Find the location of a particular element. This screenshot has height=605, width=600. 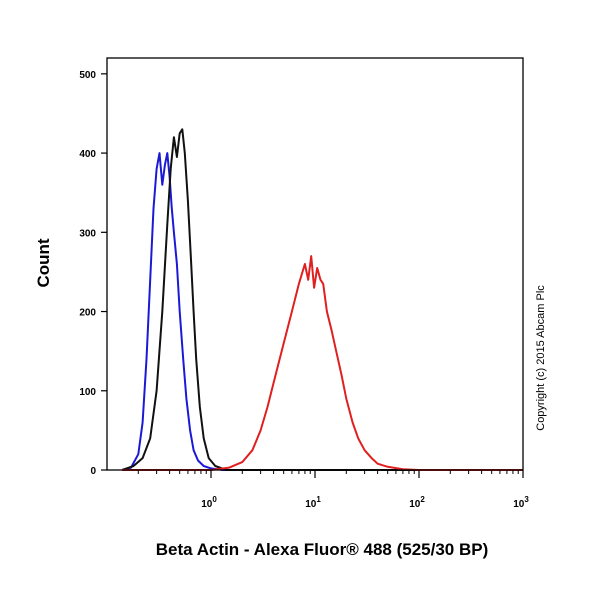

y-tick-label: 200 is located at coordinates (87, 313).